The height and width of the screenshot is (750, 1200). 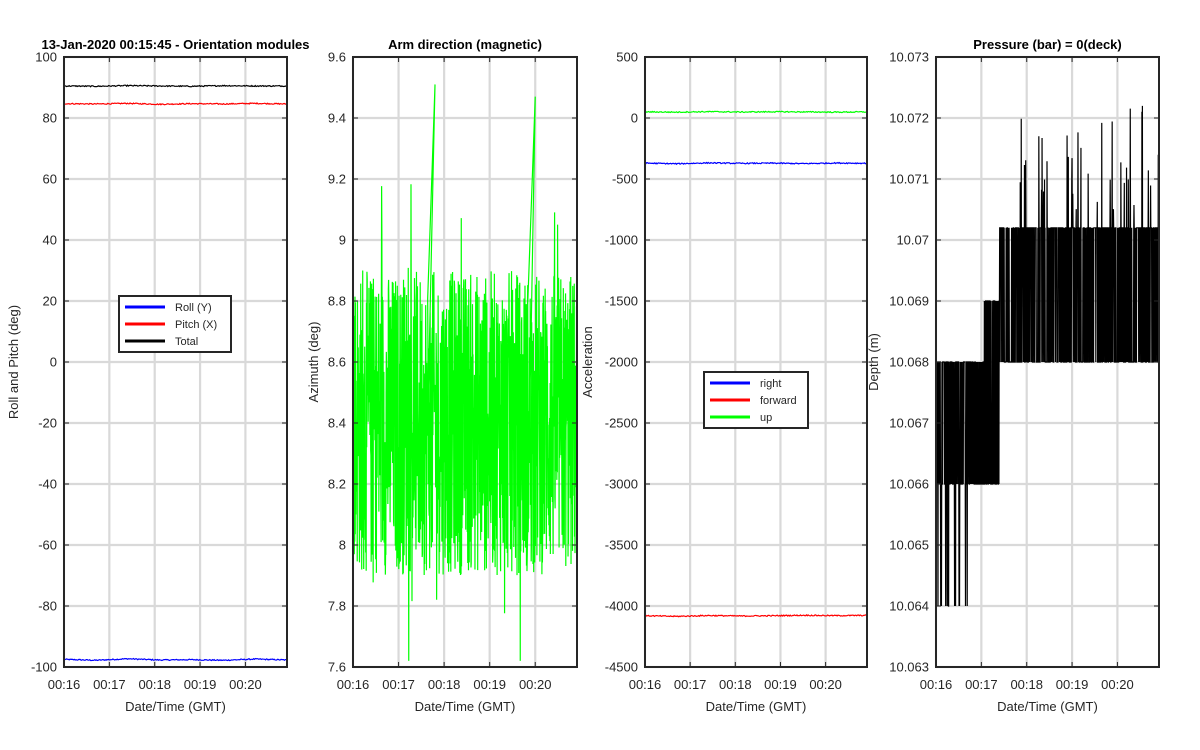 I want to click on series-line-azimuth, so click(x=465, y=372).